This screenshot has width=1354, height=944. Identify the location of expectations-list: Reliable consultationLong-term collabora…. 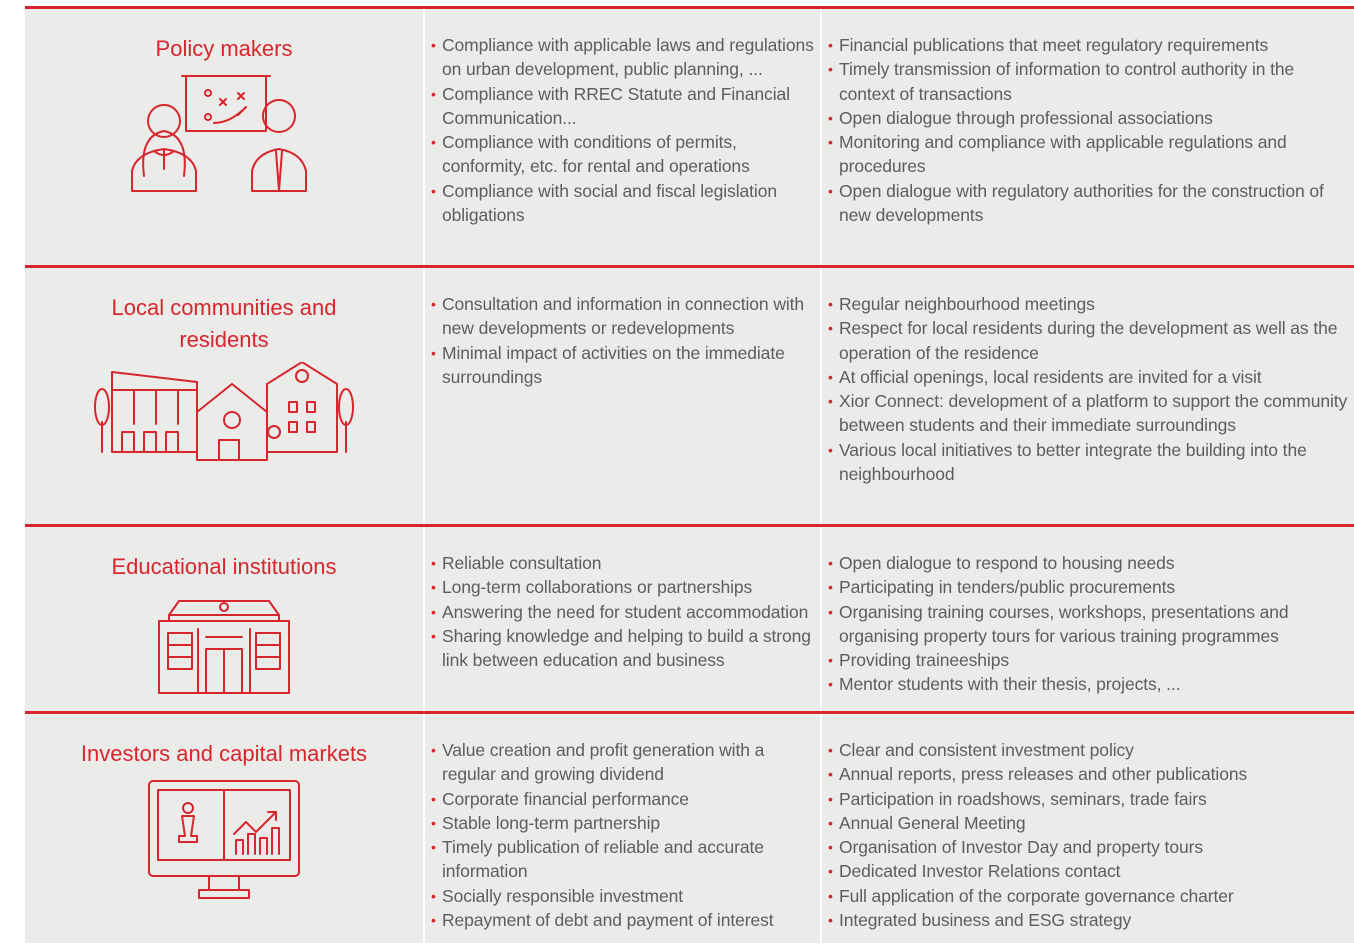
(622, 611).